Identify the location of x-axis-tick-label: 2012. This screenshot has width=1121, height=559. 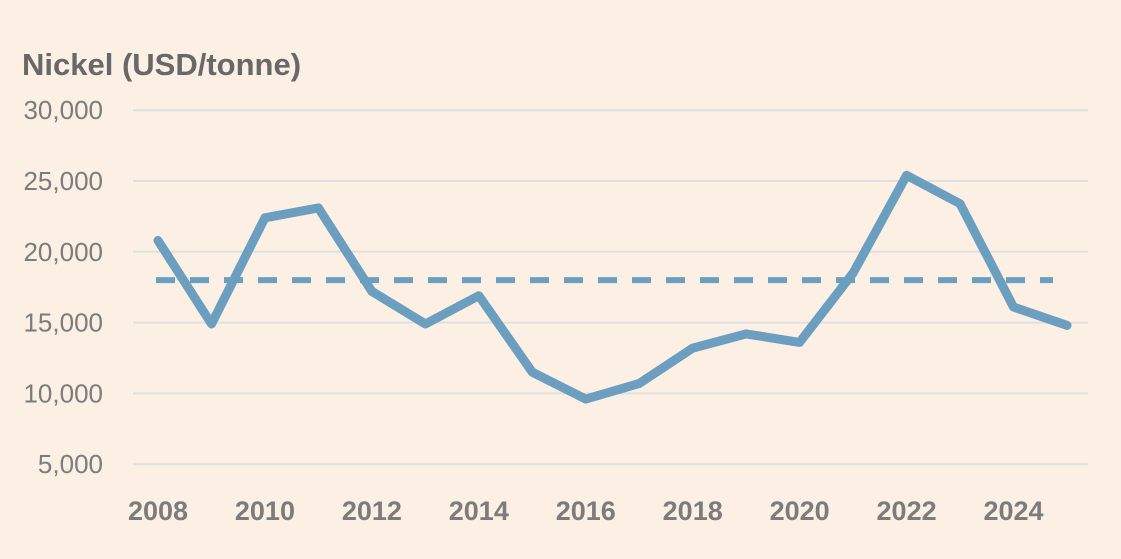
(372, 511).